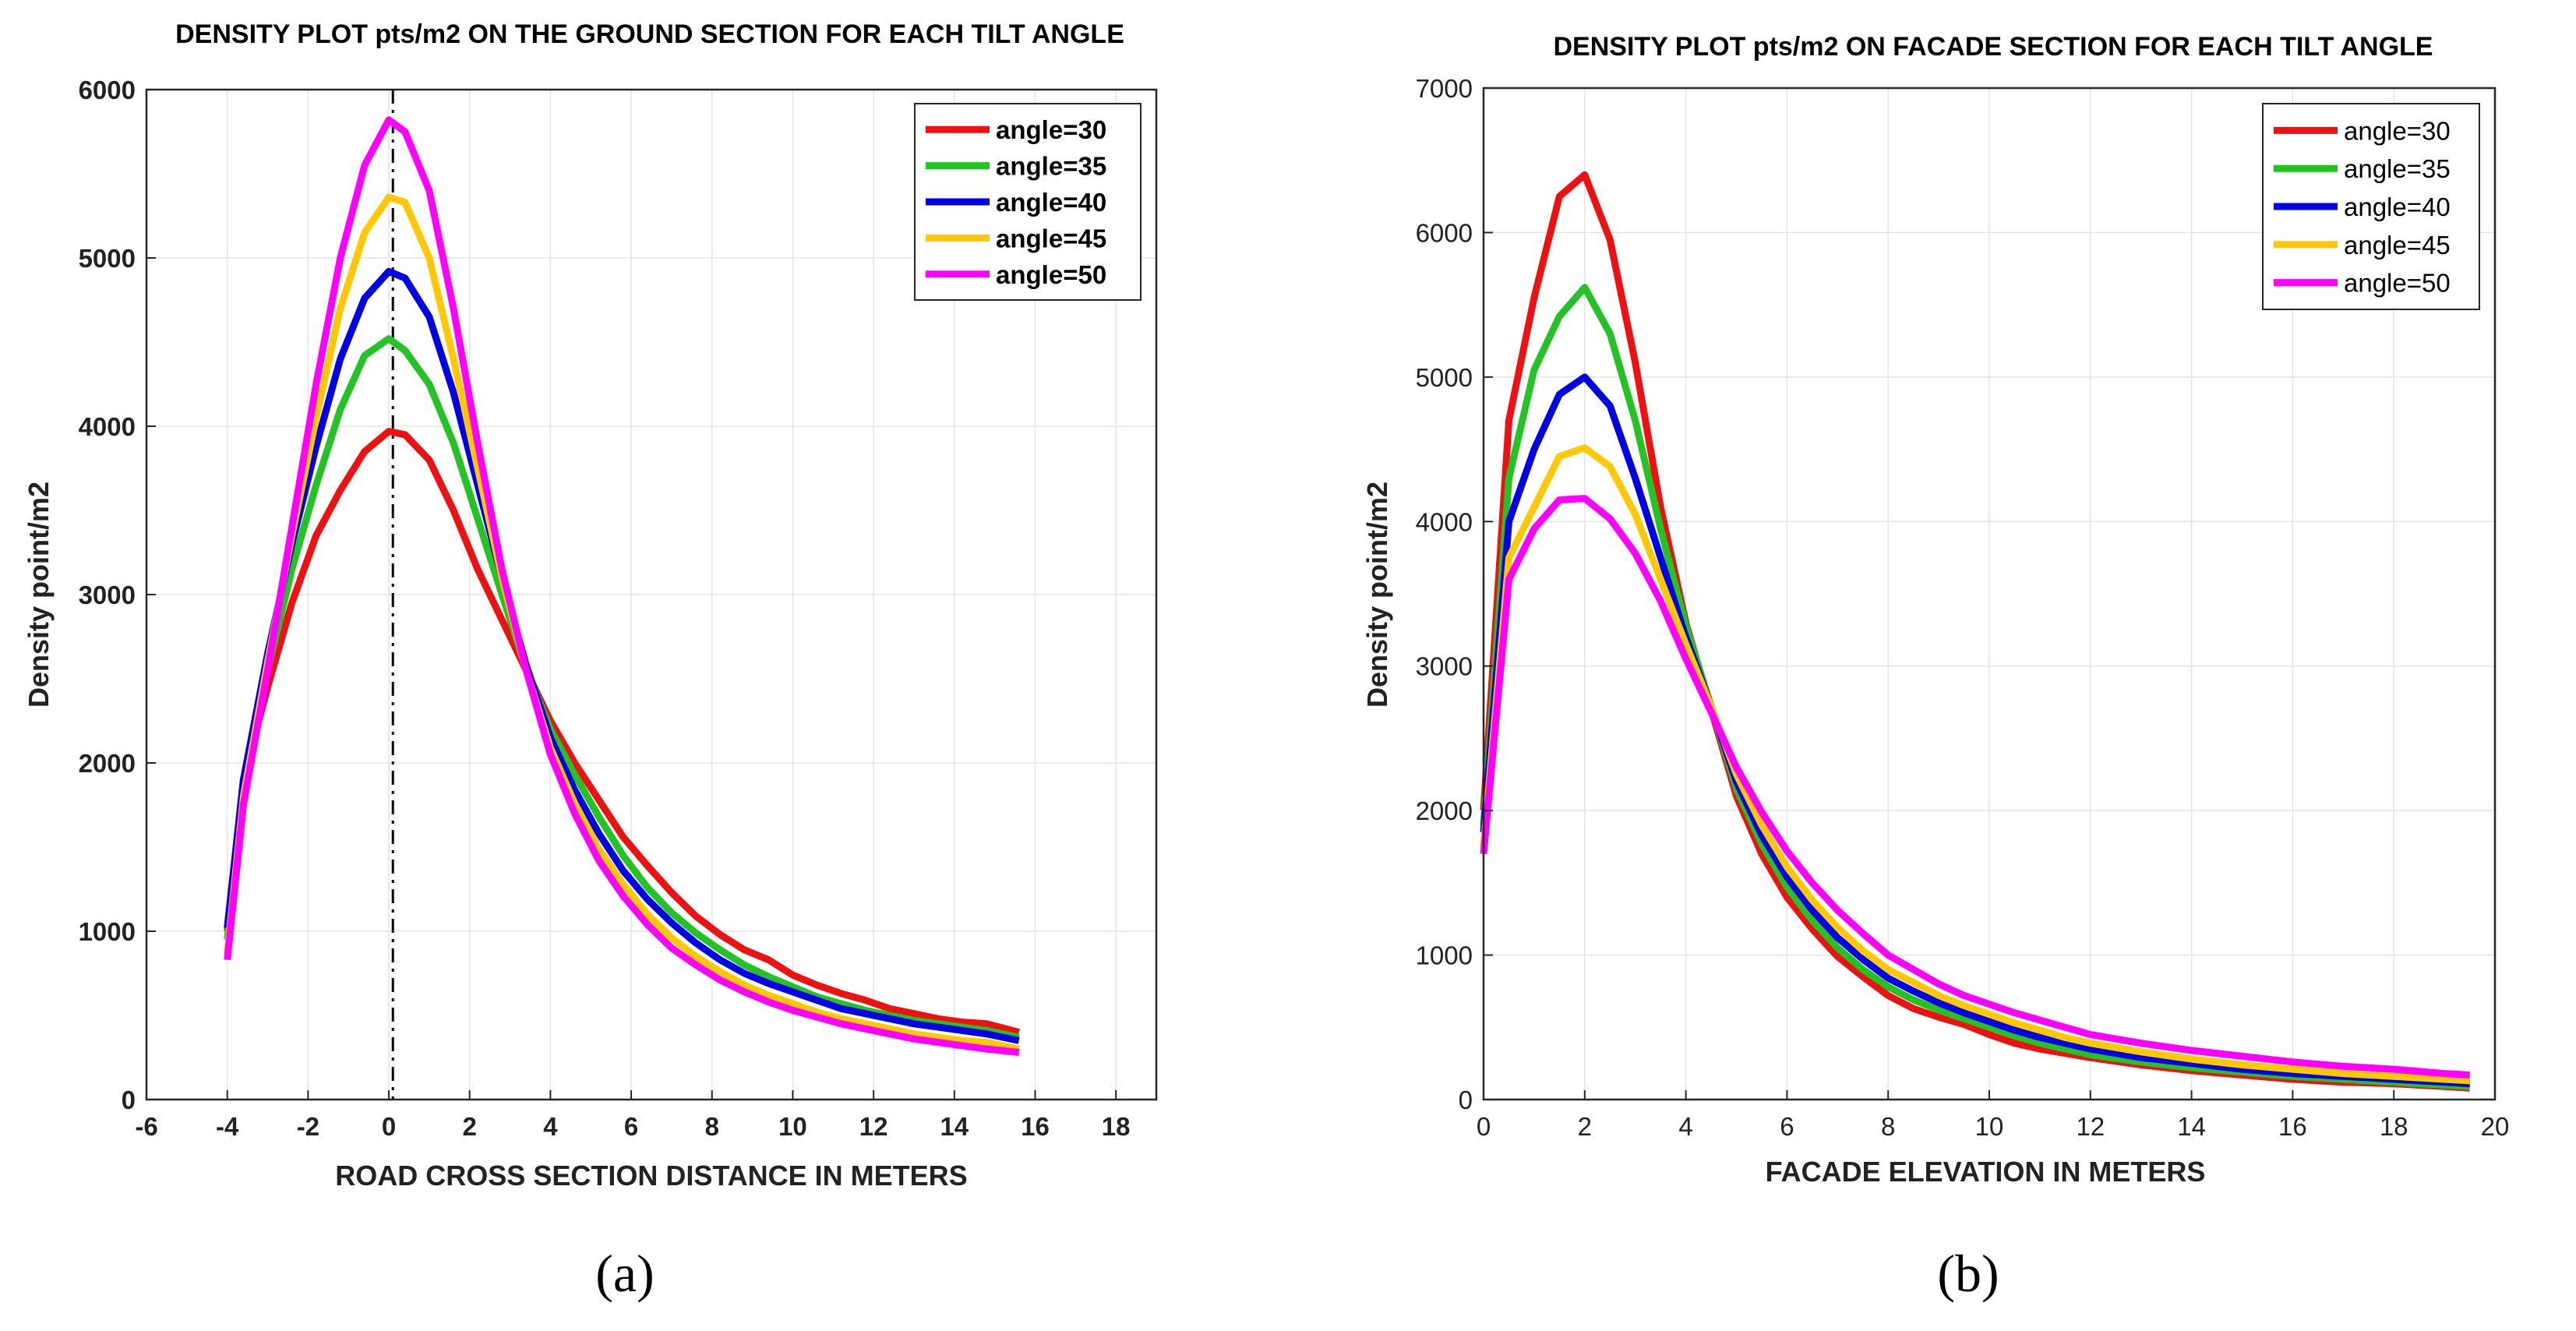 The width and height of the screenshot is (2576, 1331). What do you see at coordinates (1454, 594) in the screenshot?
I see `panel-b-y-tick-labels: 0 1000 2000 3000 4000 5000 6000 7000` at bounding box center [1454, 594].